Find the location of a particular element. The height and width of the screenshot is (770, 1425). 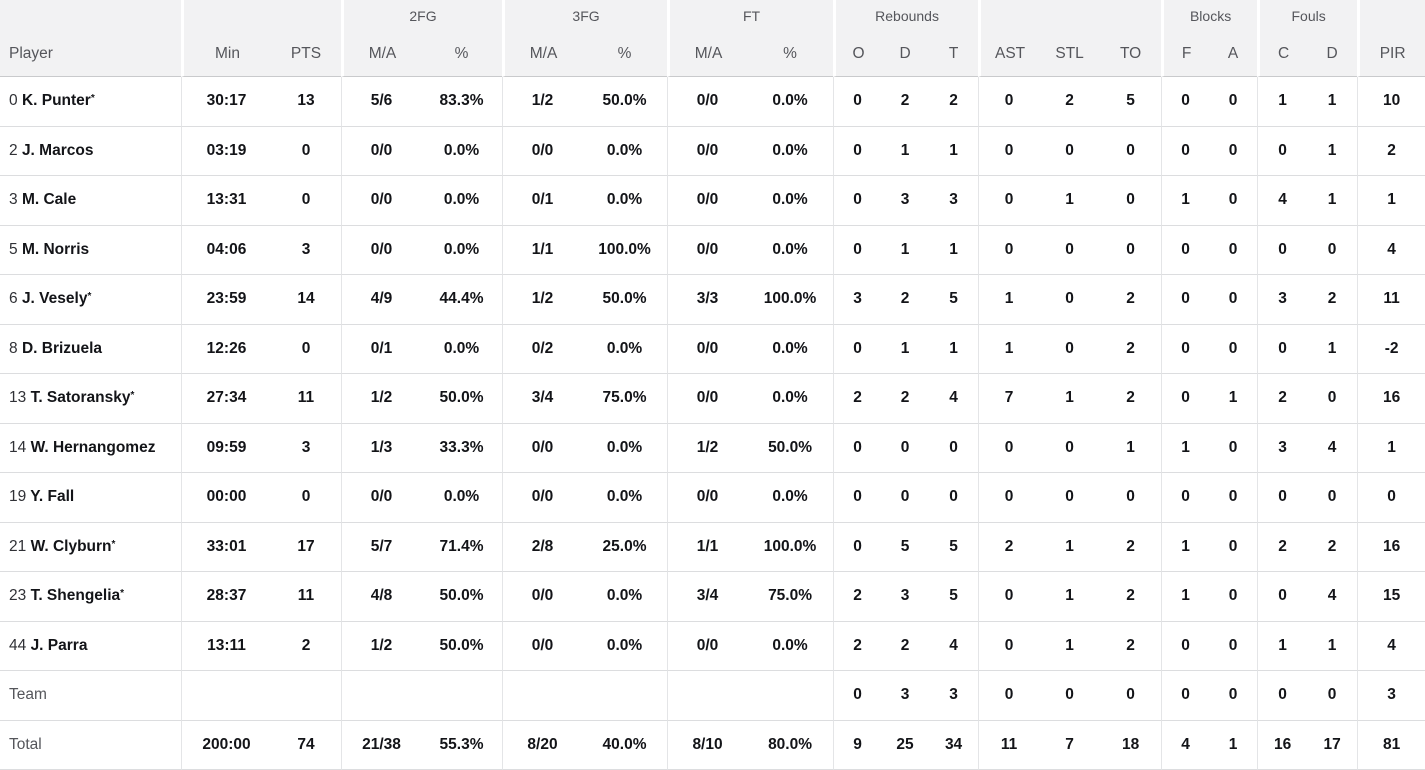

player-name: J. Parra is located at coordinates (59, 645).